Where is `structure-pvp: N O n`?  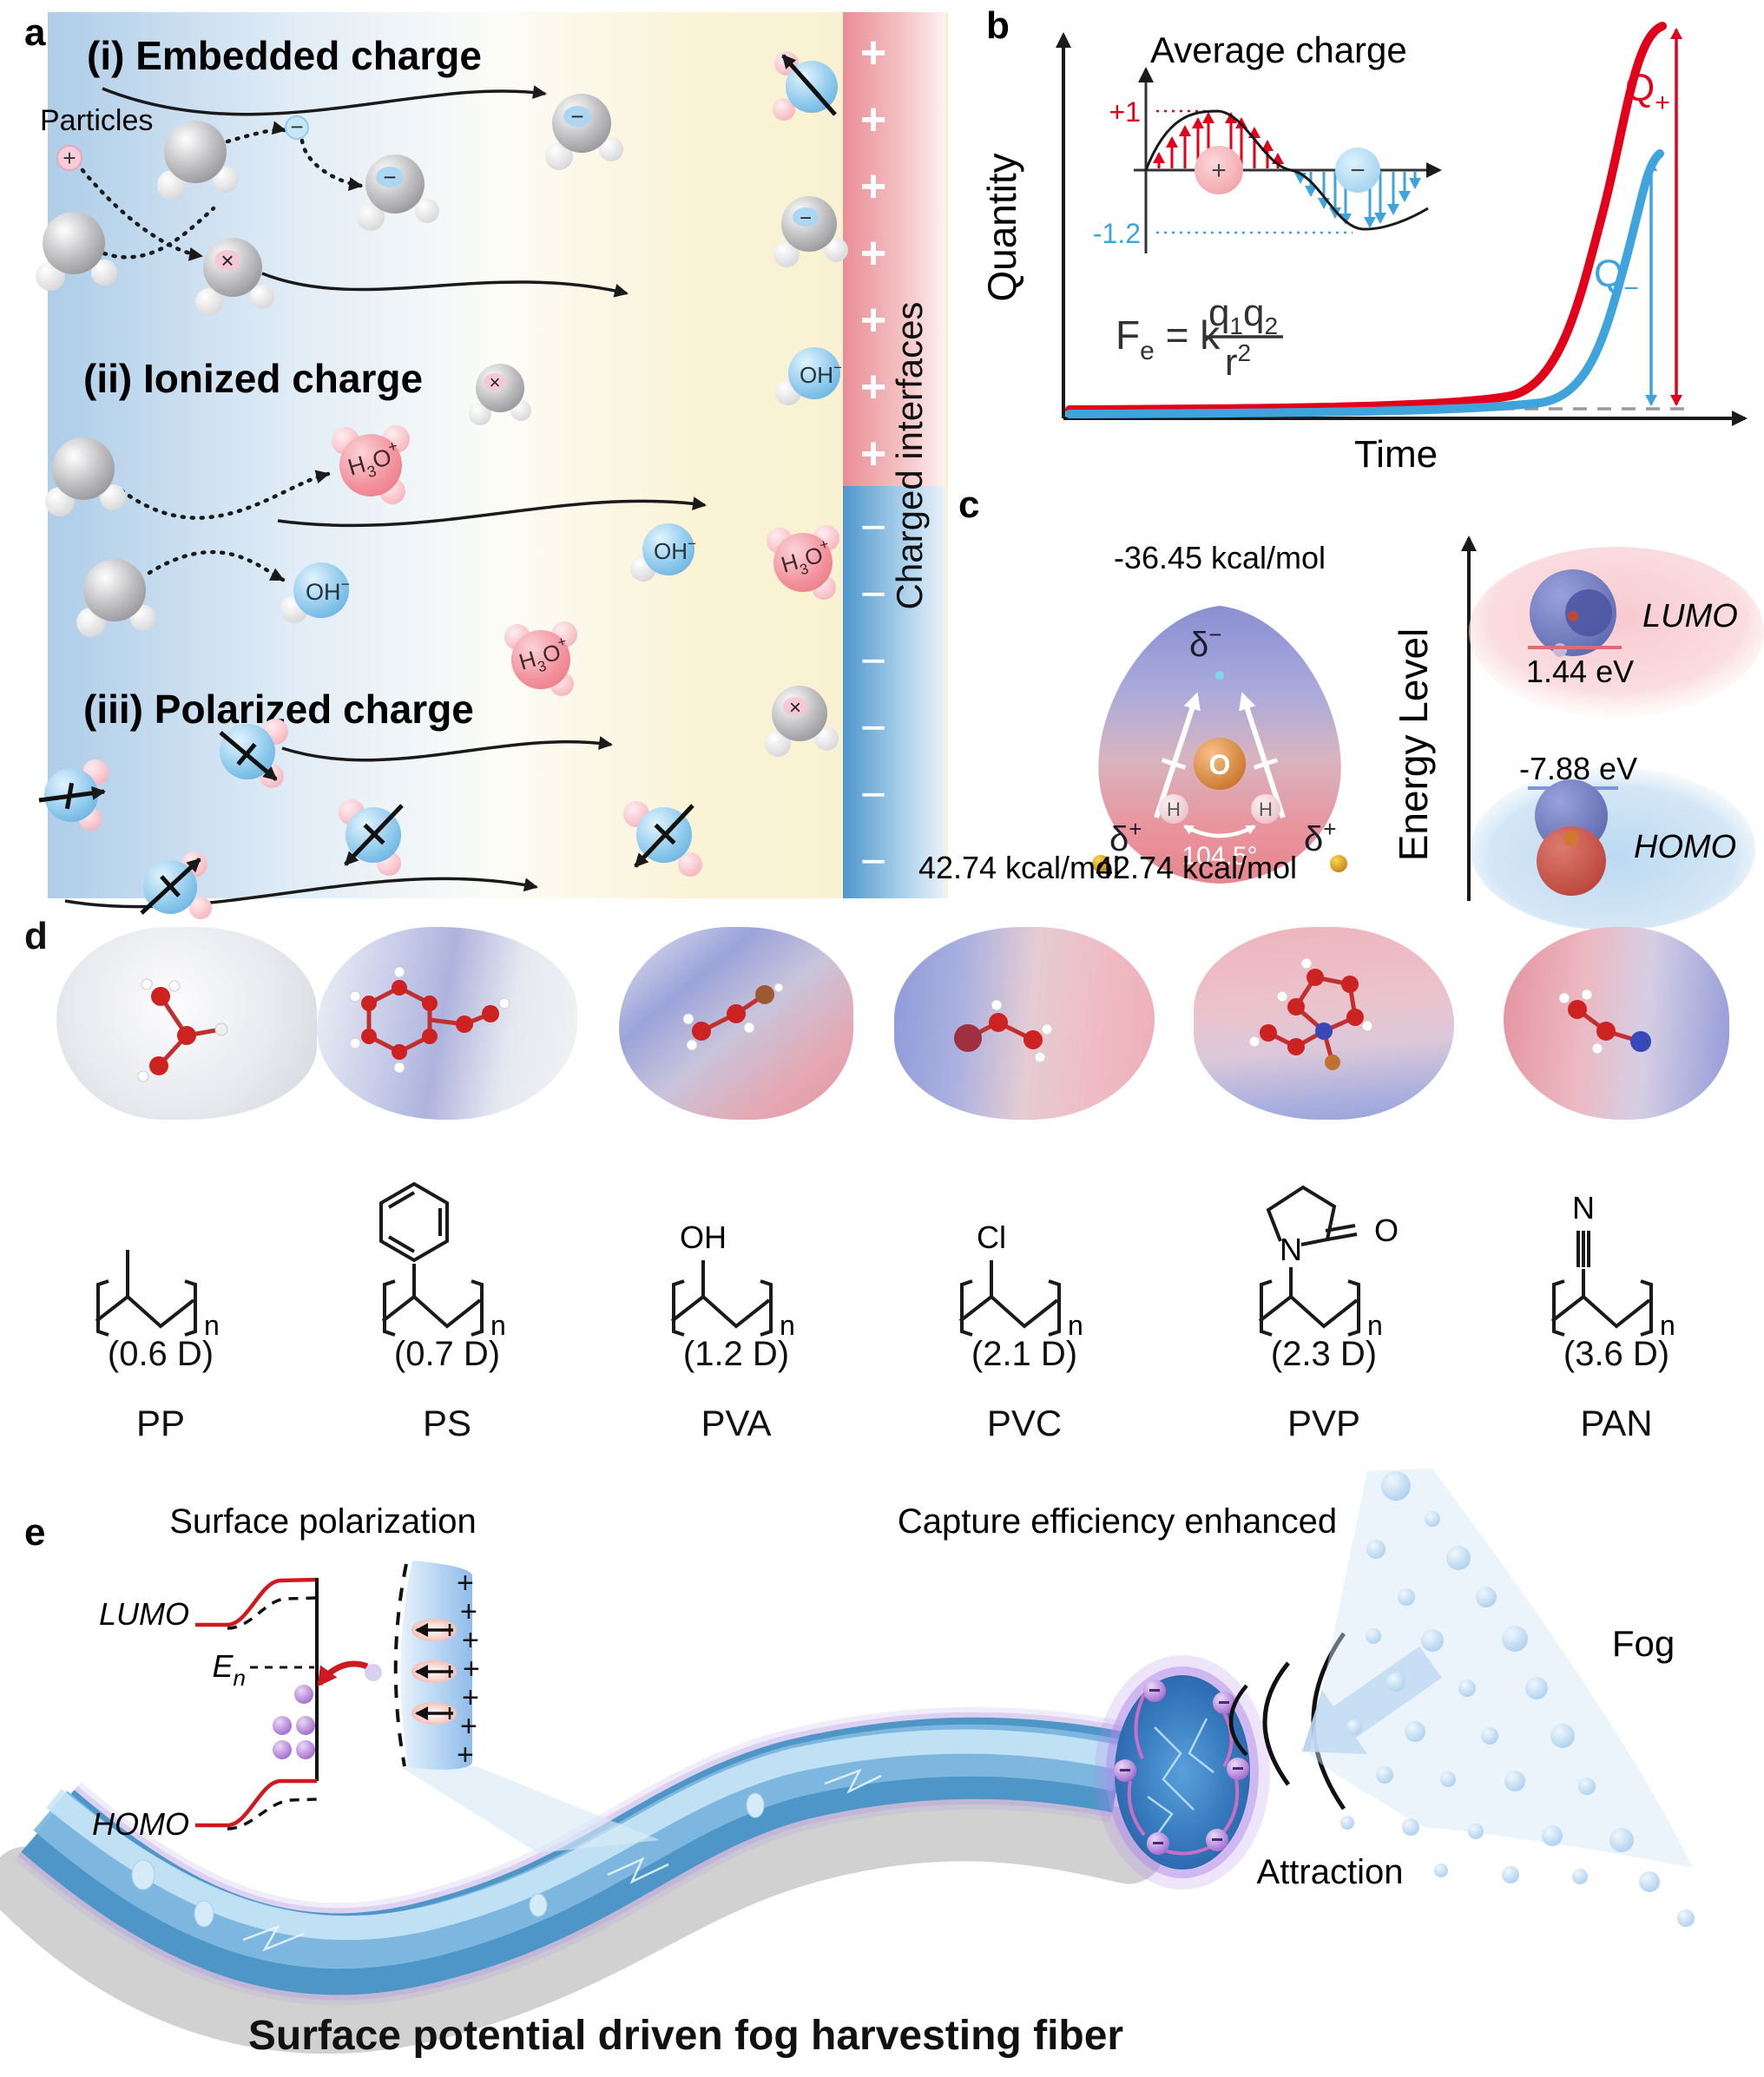
structure-pvp: N O n is located at coordinates (1329, 1263).